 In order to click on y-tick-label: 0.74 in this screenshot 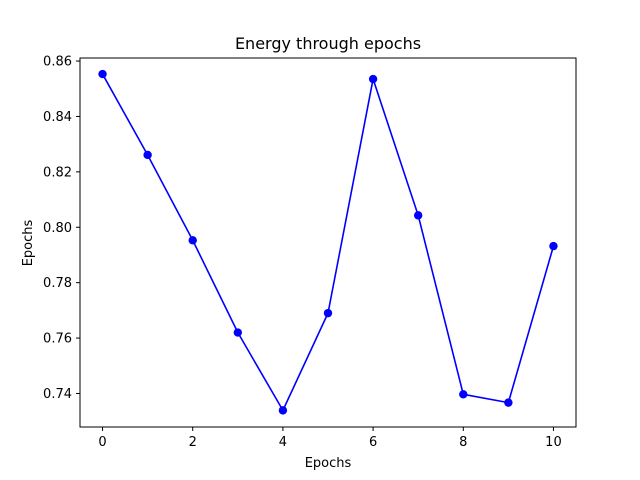, I will do `click(57, 394)`.